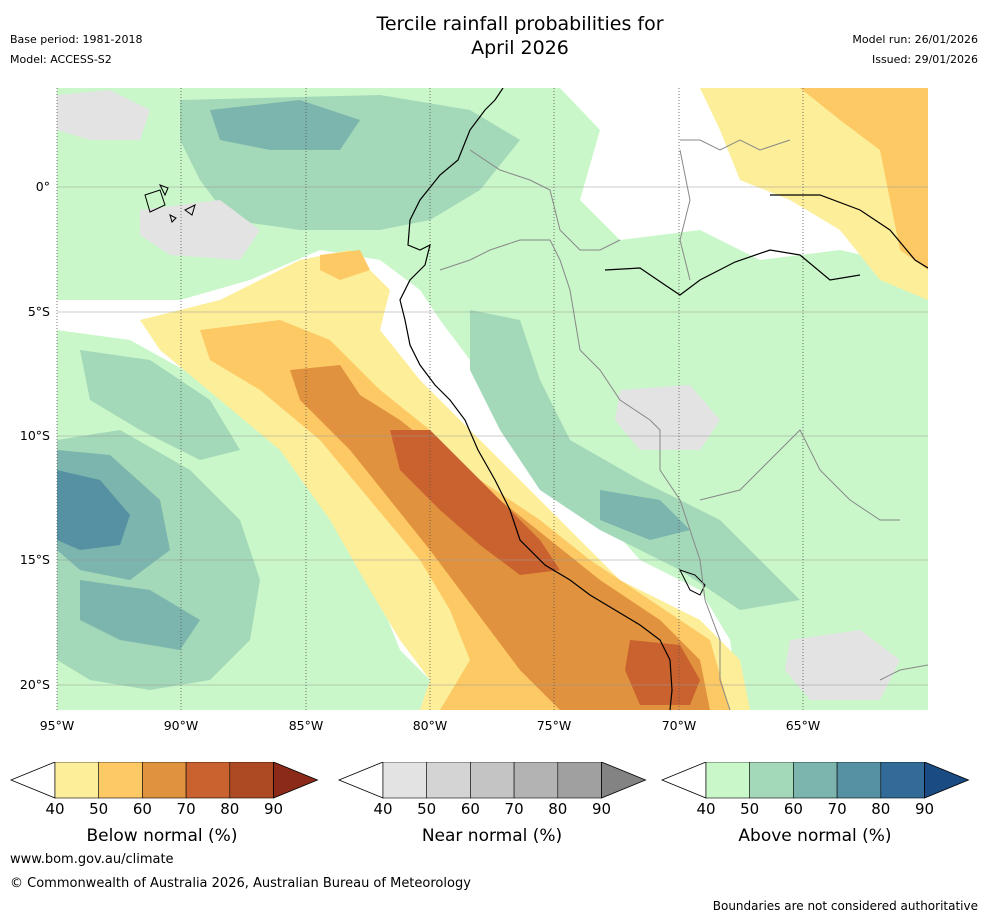  Describe the element at coordinates (837, 809) in the screenshot. I see `above-legend-tick-70: 70` at that location.